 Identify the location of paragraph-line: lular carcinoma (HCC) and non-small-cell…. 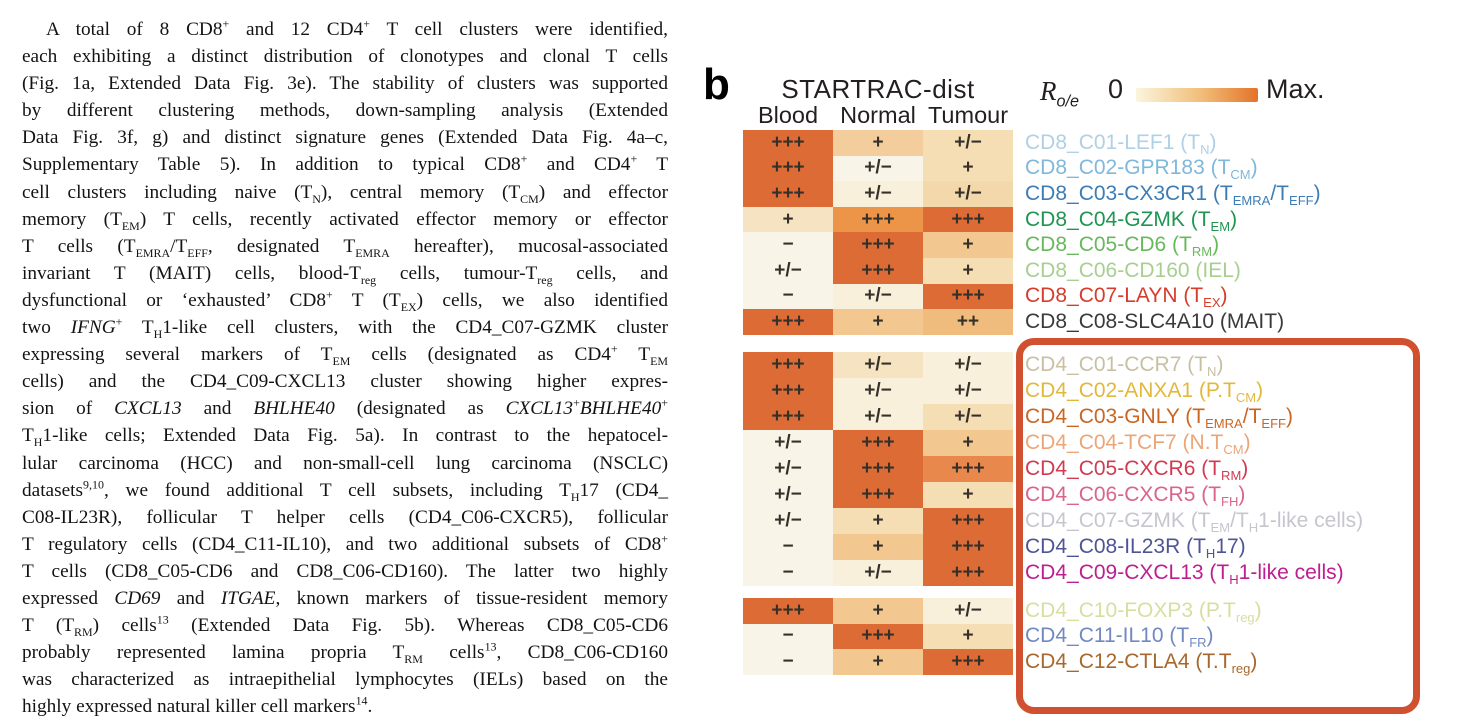
(345, 463).